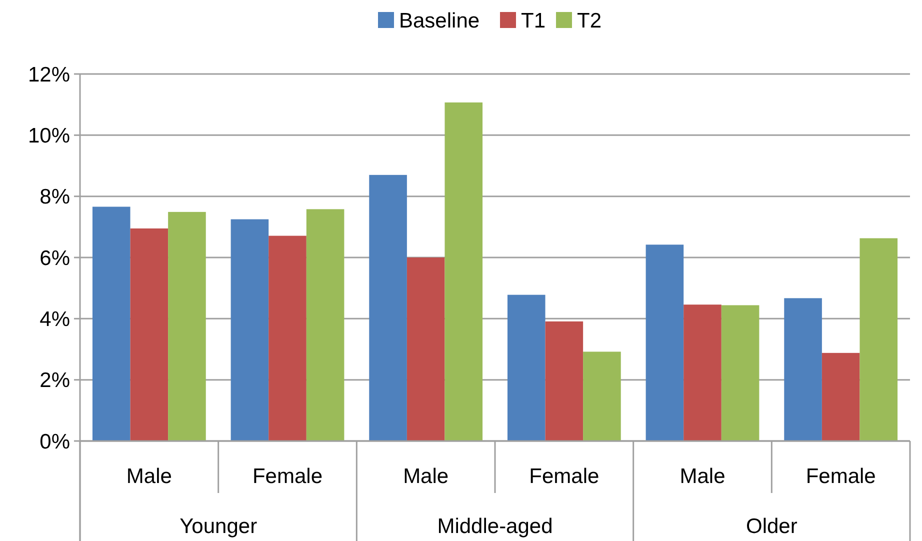  Describe the element at coordinates (49, 74) in the screenshot. I see `y-tick-label: 12%` at that location.